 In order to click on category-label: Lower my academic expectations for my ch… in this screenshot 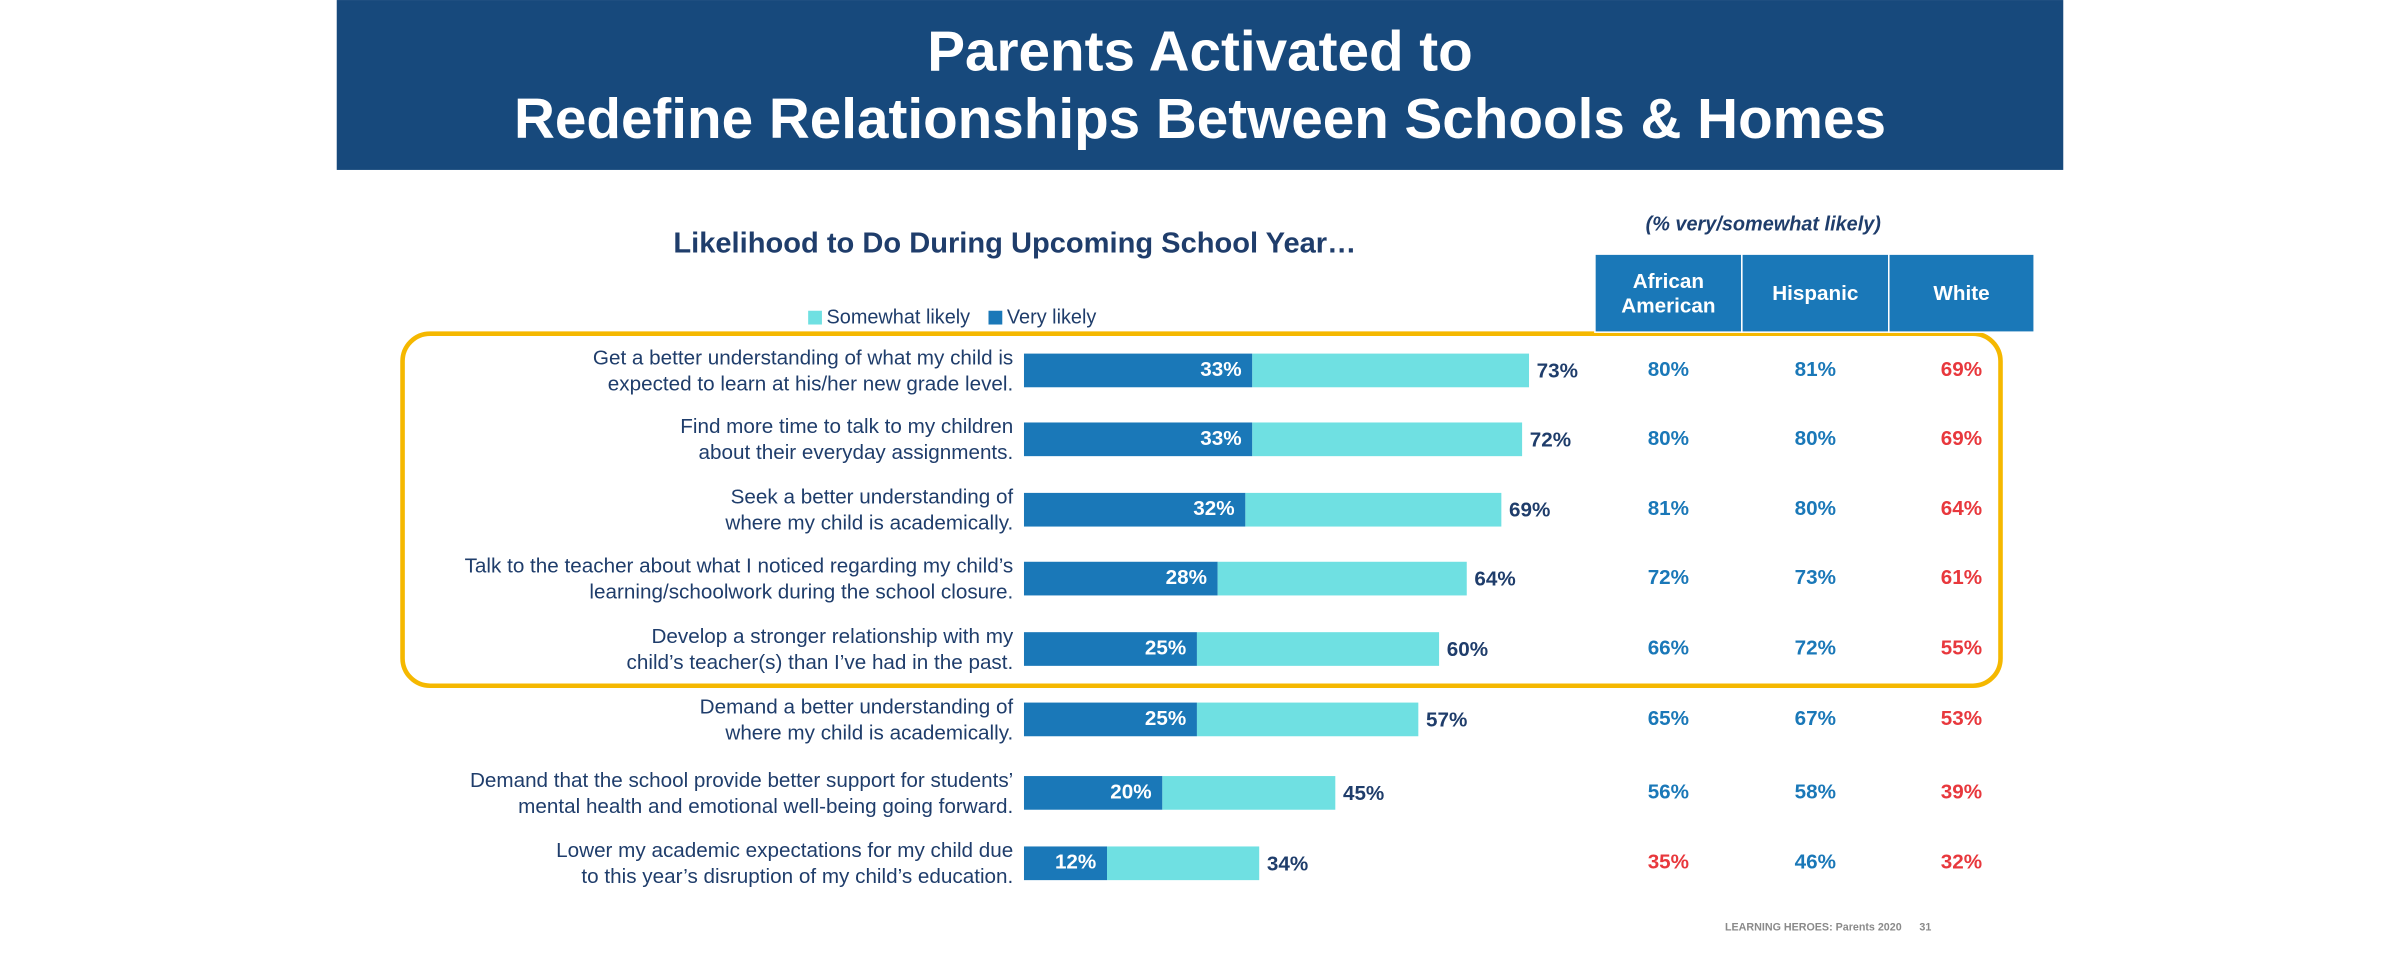, I will do `click(785, 863)`.